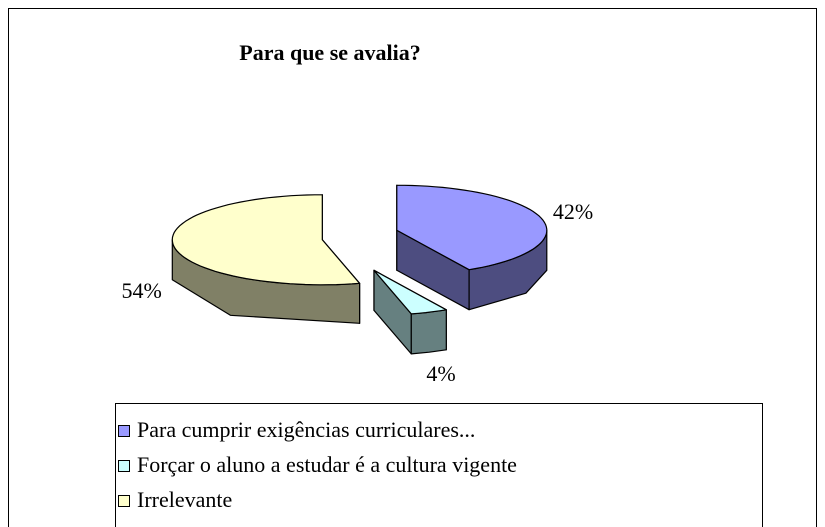 This screenshot has width=825, height=527. Describe the element at coordinates (573, 211) in the screenshot. I see `data-label: 42%` at that location.